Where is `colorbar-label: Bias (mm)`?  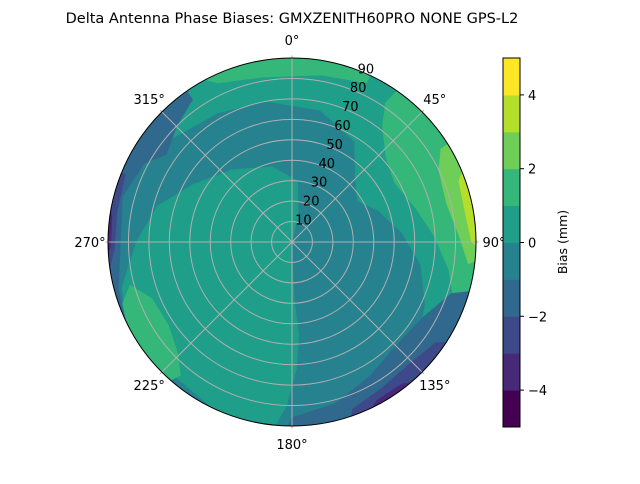
colorbar-label: Bias (mm) is located at coordinates (562, 242).